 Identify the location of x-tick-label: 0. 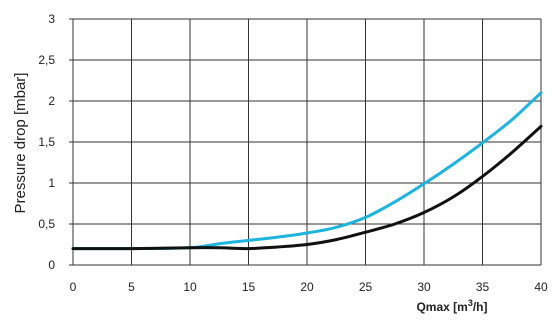
(73, 287).